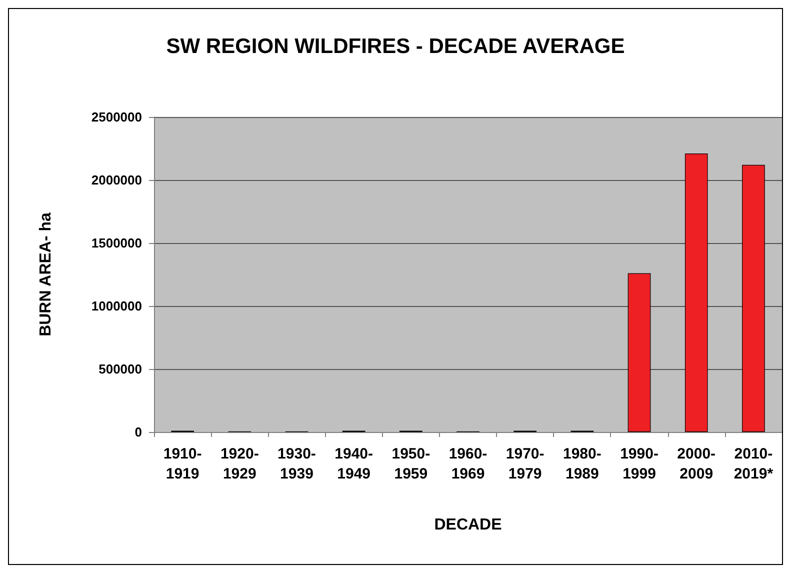 The height and width of the screenshot is (573, 791). Describe the element at coordinates (354, 464) in the screenshot. I see `x-tick-label: 1940- 1949` at that location.